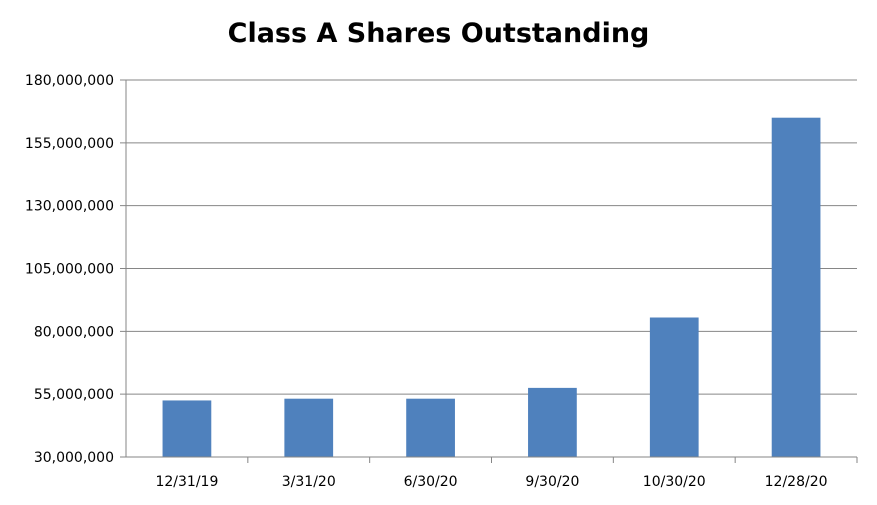  What do you see at coordinates (69, 81) in the screenshot?
I see `y-tick-label: 180,000,000` at bounding box center [69, 81].